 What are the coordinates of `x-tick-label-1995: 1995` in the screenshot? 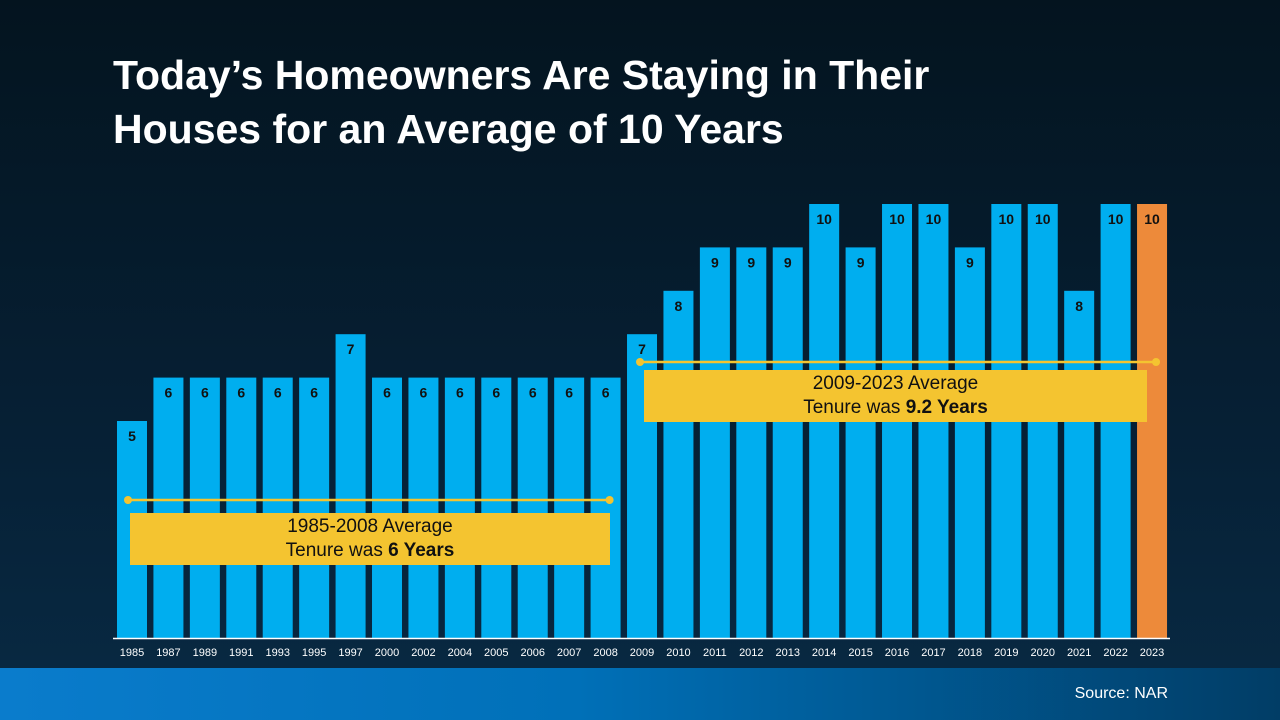 It's located at (314, 653).